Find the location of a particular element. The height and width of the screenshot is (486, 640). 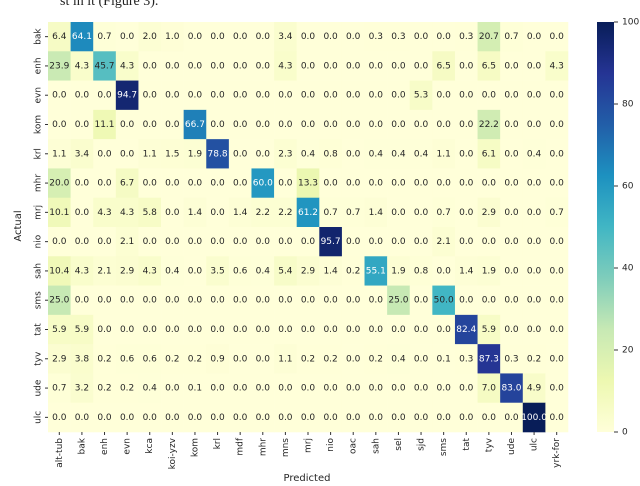

y-tick-label: tat is located at coordinates (39, 329).